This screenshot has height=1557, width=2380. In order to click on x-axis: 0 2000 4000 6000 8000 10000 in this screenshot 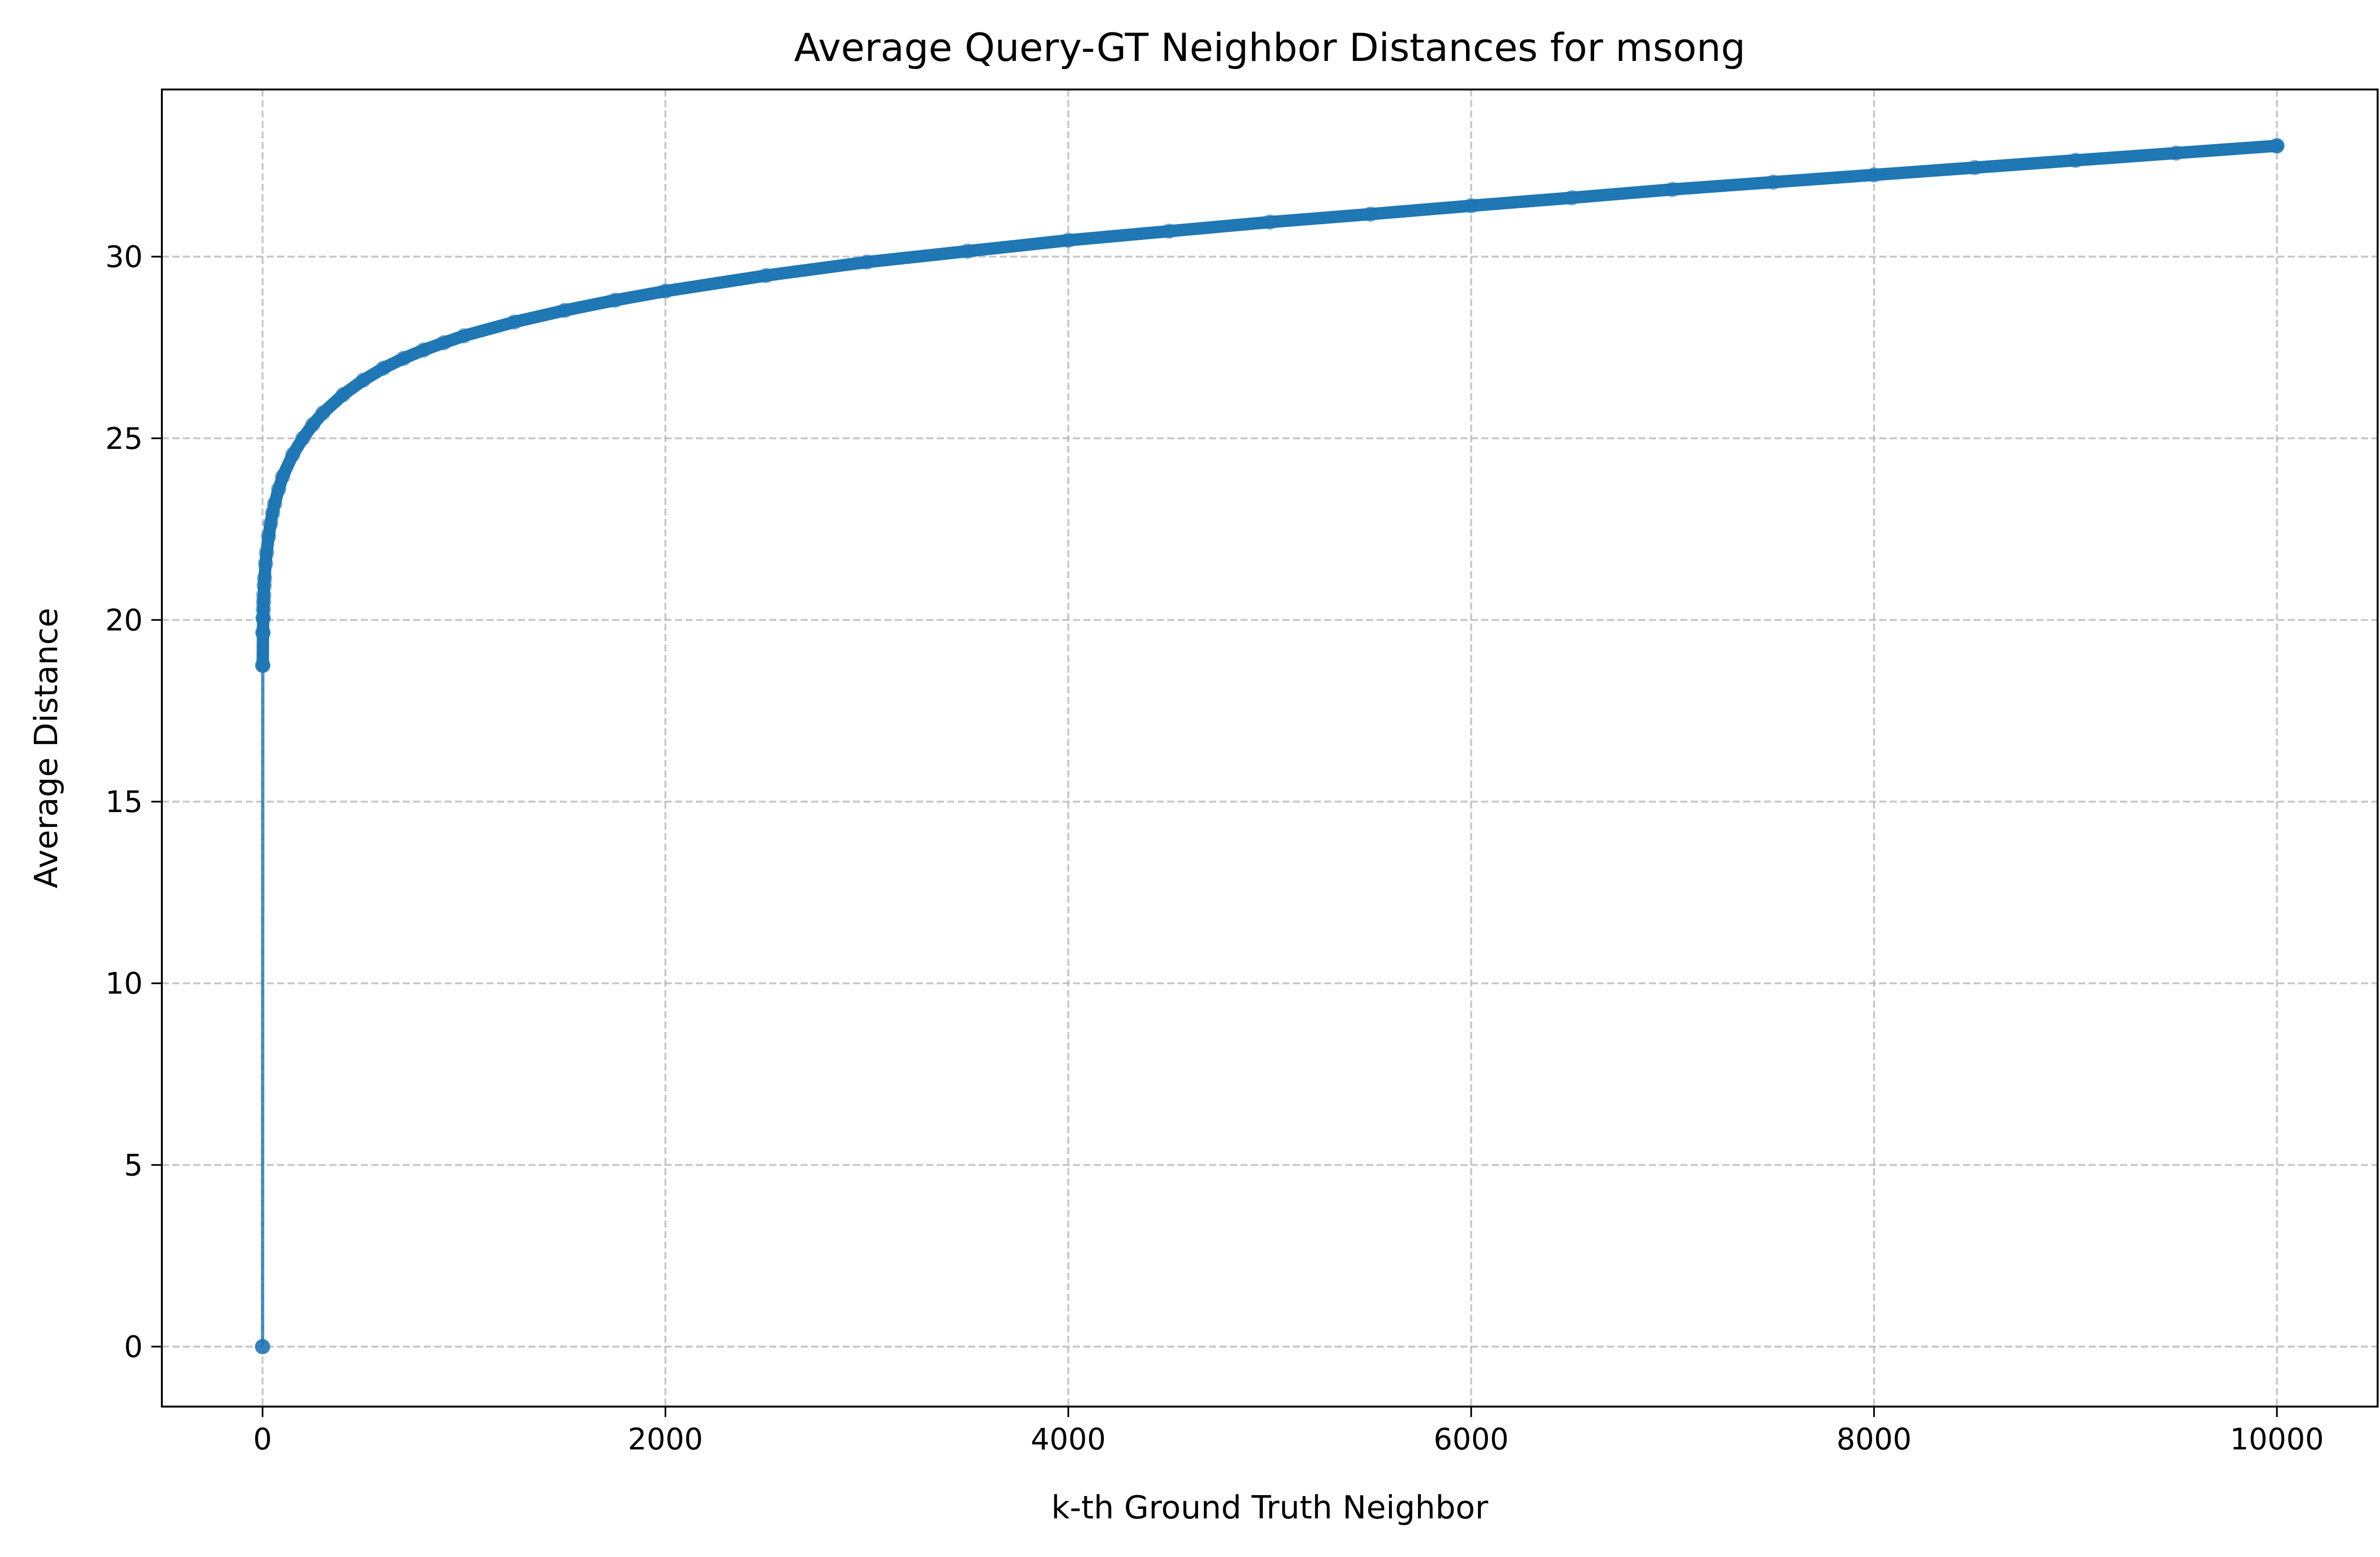, I will do `click(1288, 1432)`.